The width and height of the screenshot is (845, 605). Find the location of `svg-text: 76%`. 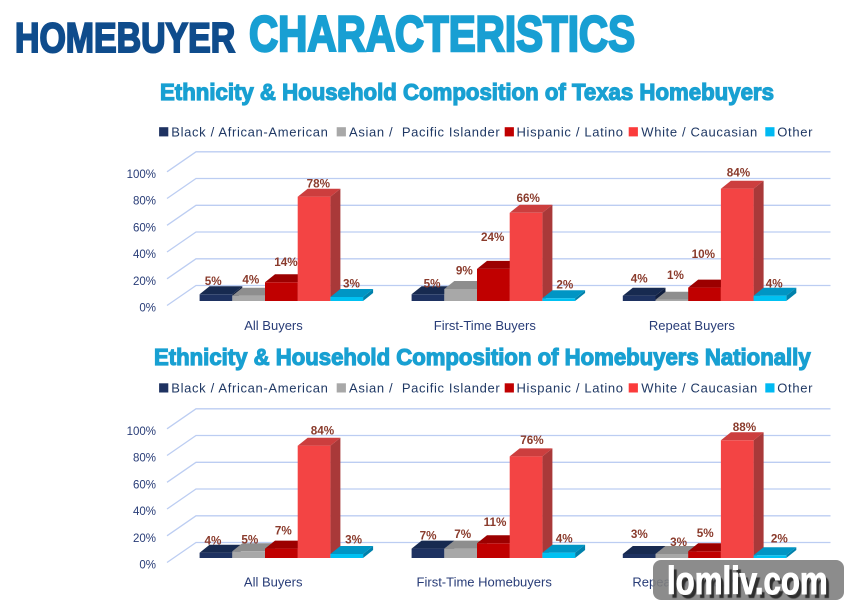

svg-text: 76% is located at coordinates (532, 440).